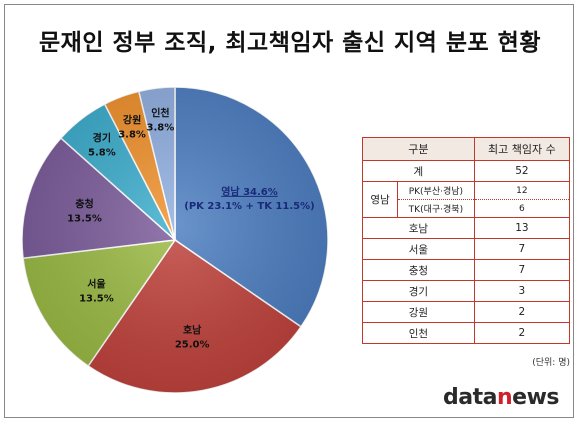 This screenshot has height=423, width=580. Describe the element at coordinates (436, 190) in the screenshot. I see `table-cell-label: PK(부산·경남)` at that location.